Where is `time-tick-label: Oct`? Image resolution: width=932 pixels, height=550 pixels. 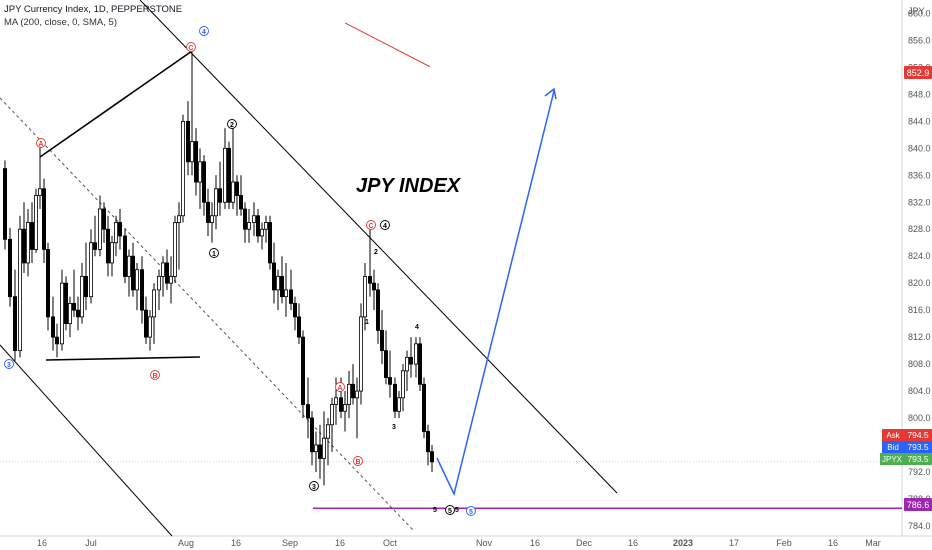 time-tick-label: Oct is located at coordinates (390, 543).